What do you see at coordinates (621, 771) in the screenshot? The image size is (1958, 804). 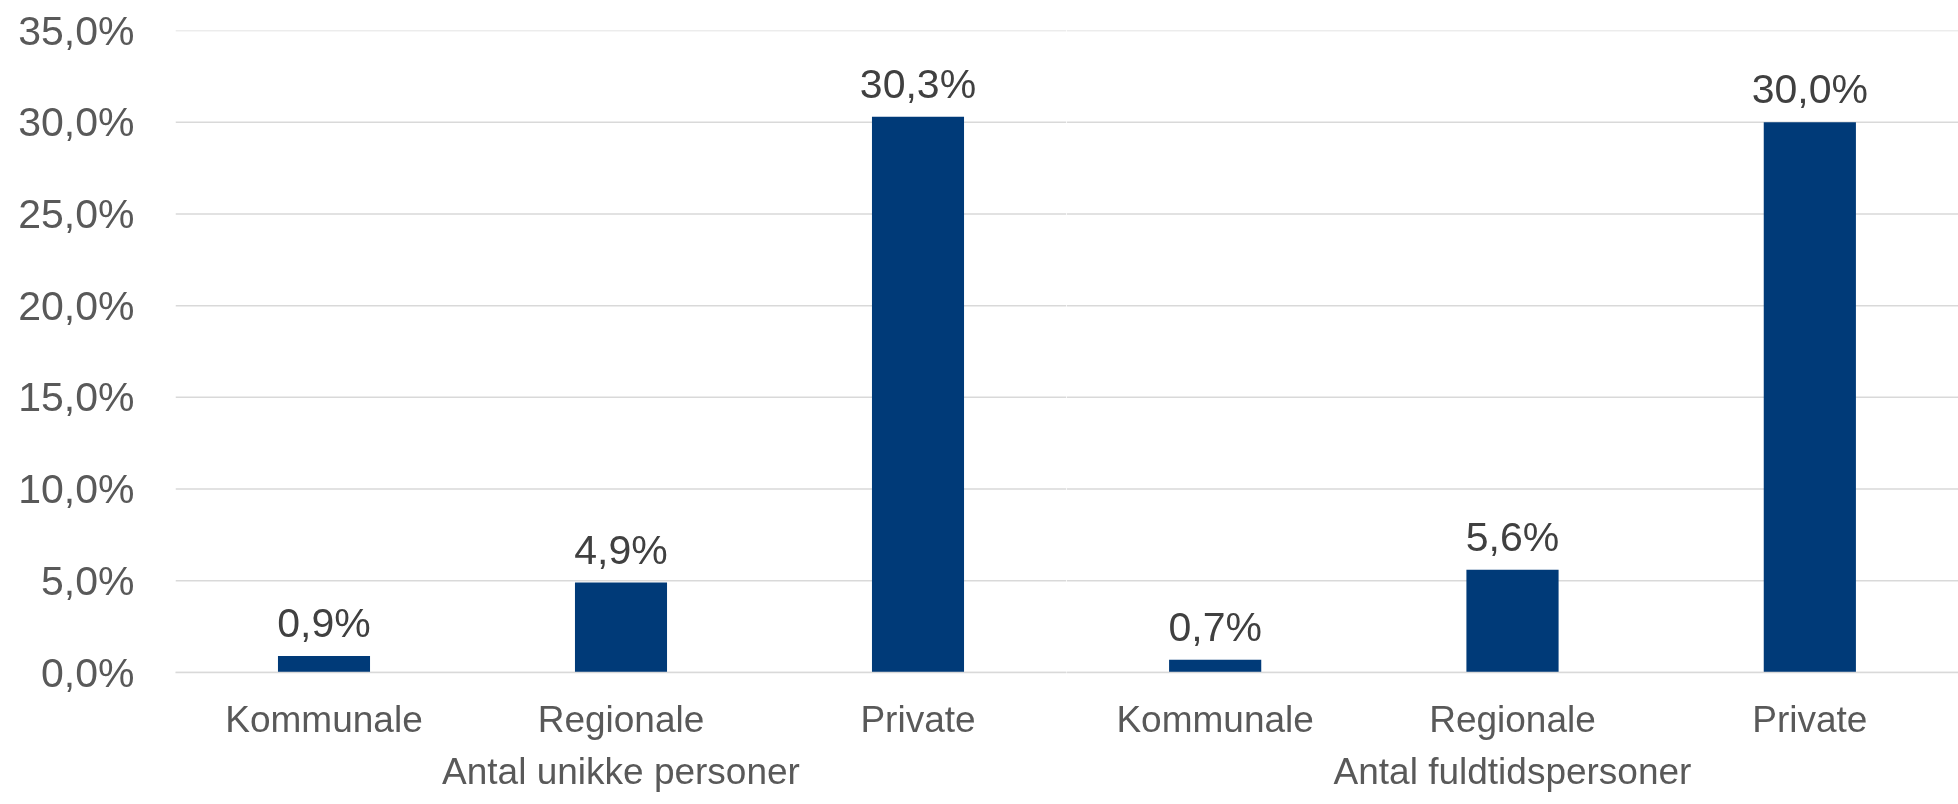 I see `x-axis-title: Antal unikke personer` at bounding box center [621, 771].